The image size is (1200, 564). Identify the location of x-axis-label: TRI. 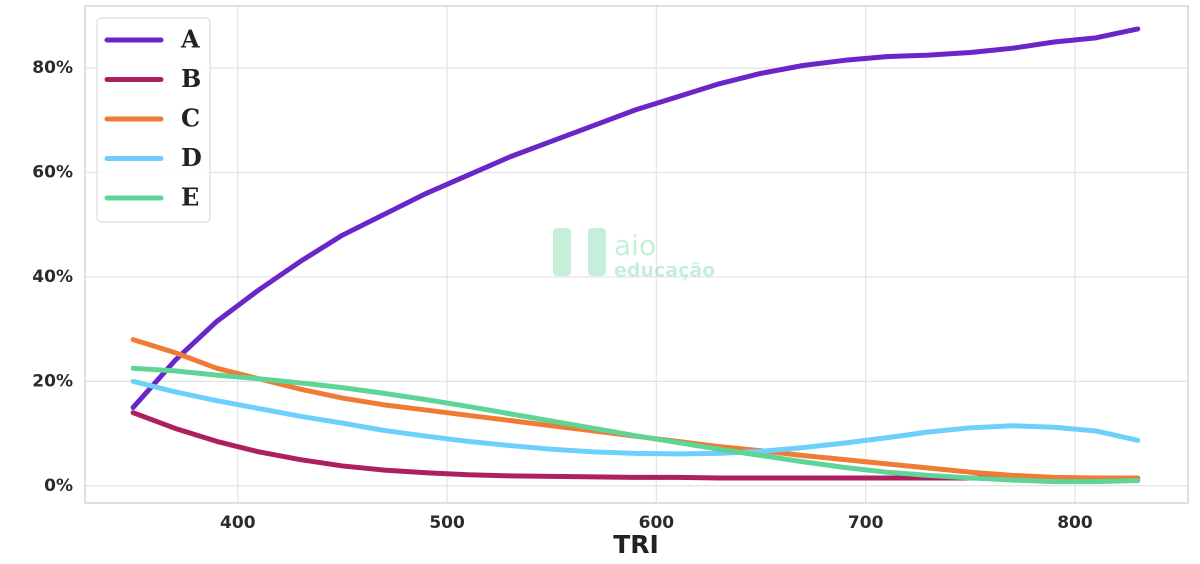
(636, 544).